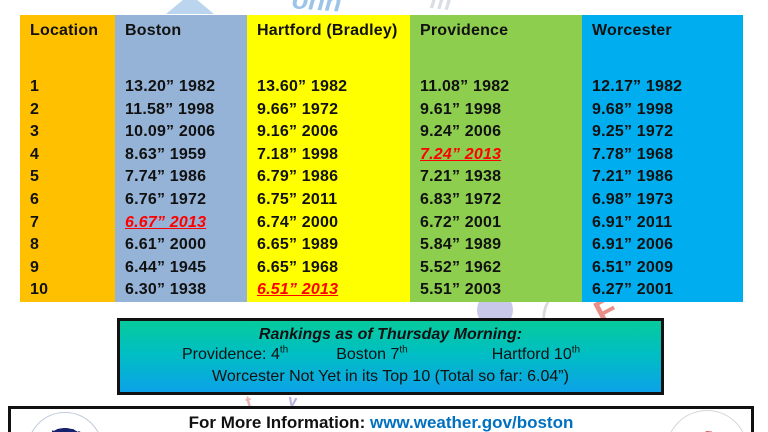 This screenshot has width=768, height=432. What do you see at coordinates (190, 7) in the screenshot?
I see `watermark-triangle` at bounding box center [190, 7].